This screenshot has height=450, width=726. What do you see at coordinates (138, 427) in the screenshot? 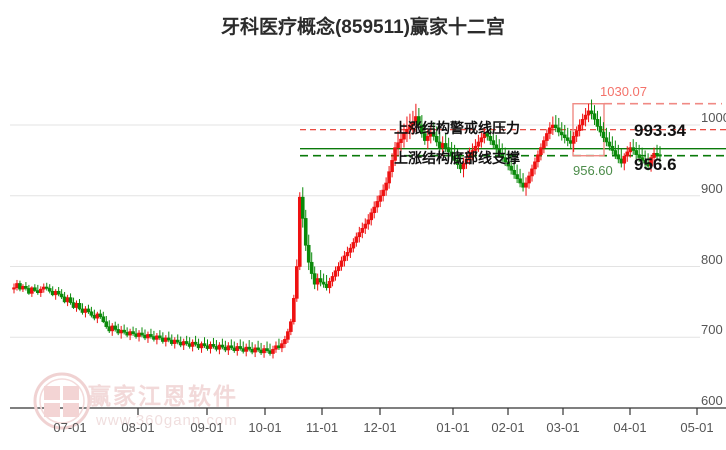
I see `x-axis-tick-08-01: 08-01` at bounding box center [138, 427].